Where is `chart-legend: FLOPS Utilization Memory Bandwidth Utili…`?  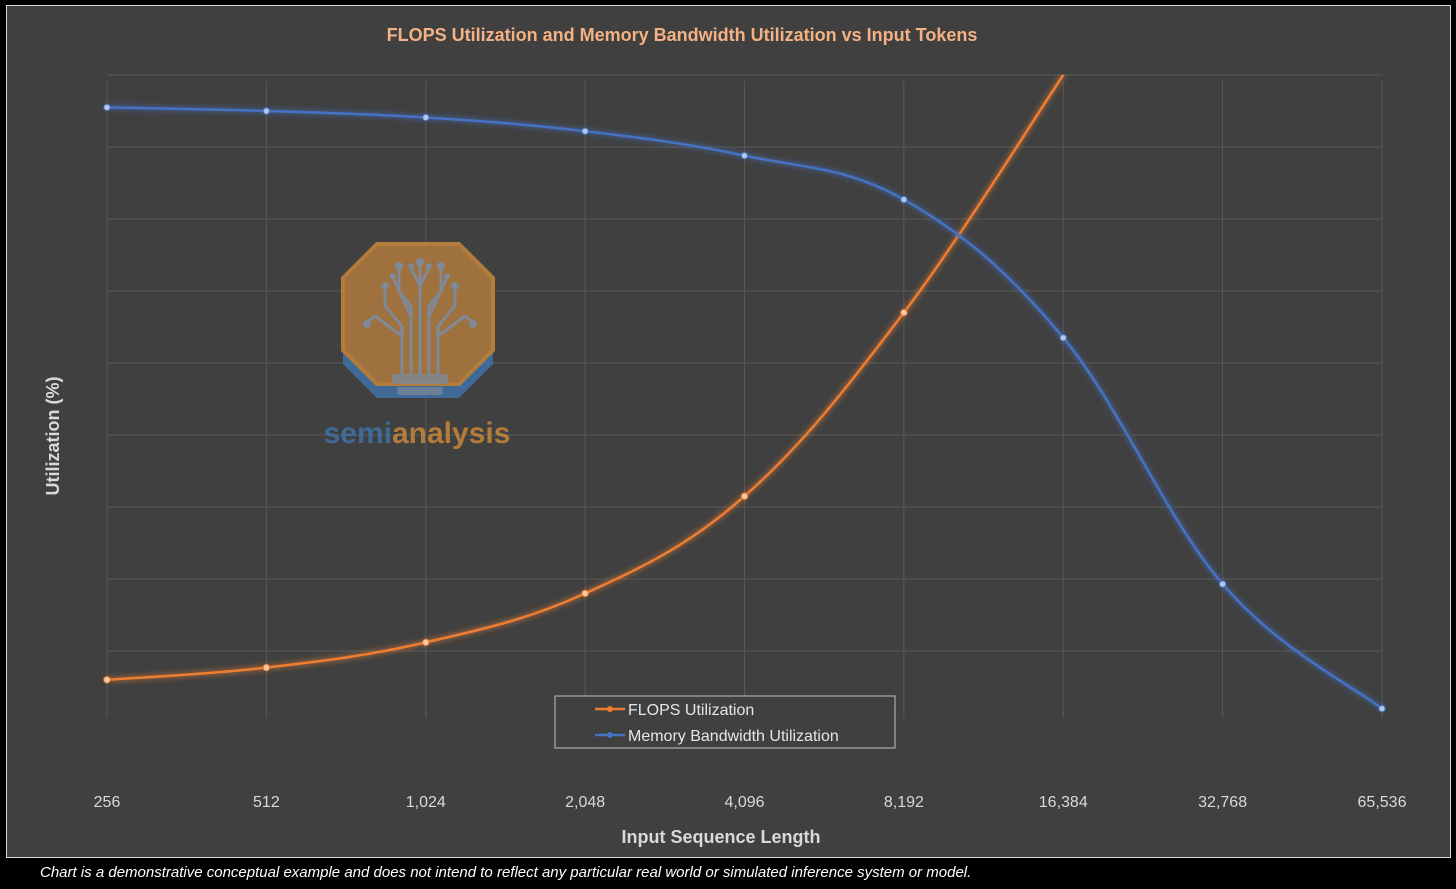 chart-legend: FLOPS Utilization Memory Bandwidth Utili… is located at coordinates (725, 722).